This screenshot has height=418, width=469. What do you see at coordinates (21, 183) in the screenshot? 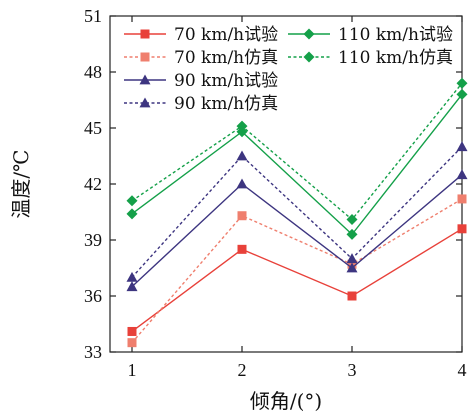
I see `y-axis-title: 温度/℃` at bounding box center [21, 183].